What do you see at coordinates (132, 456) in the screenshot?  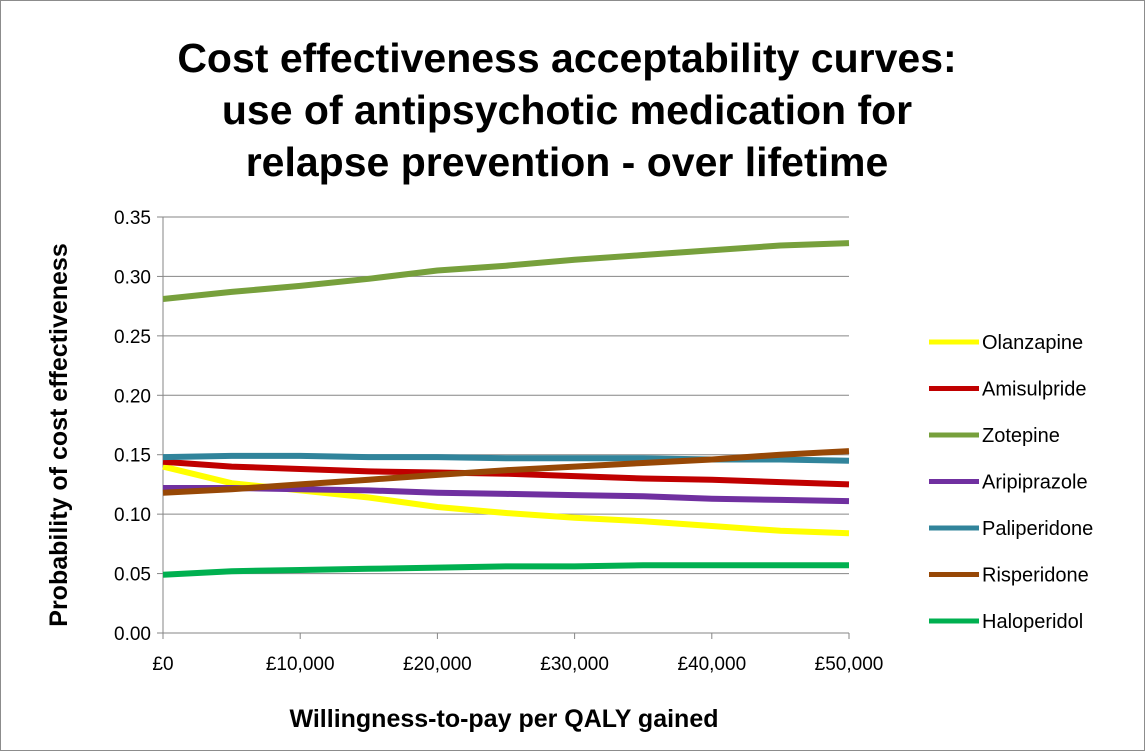 I see `y-tick-label: 0.15` at bounding box center [132, 456].